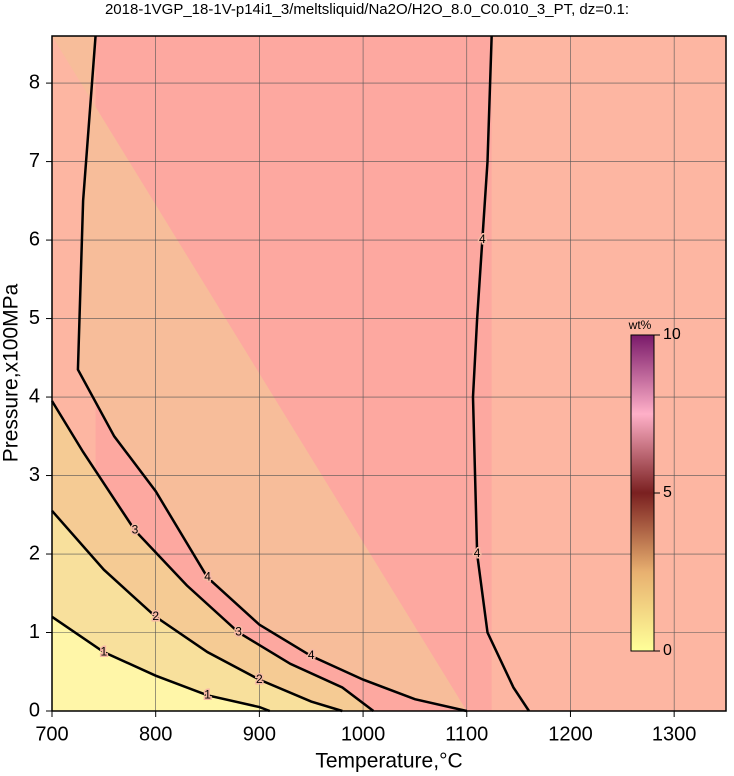 The image size is (734, 776). I want to click on y-tick-label: 6, so click(34, 239).